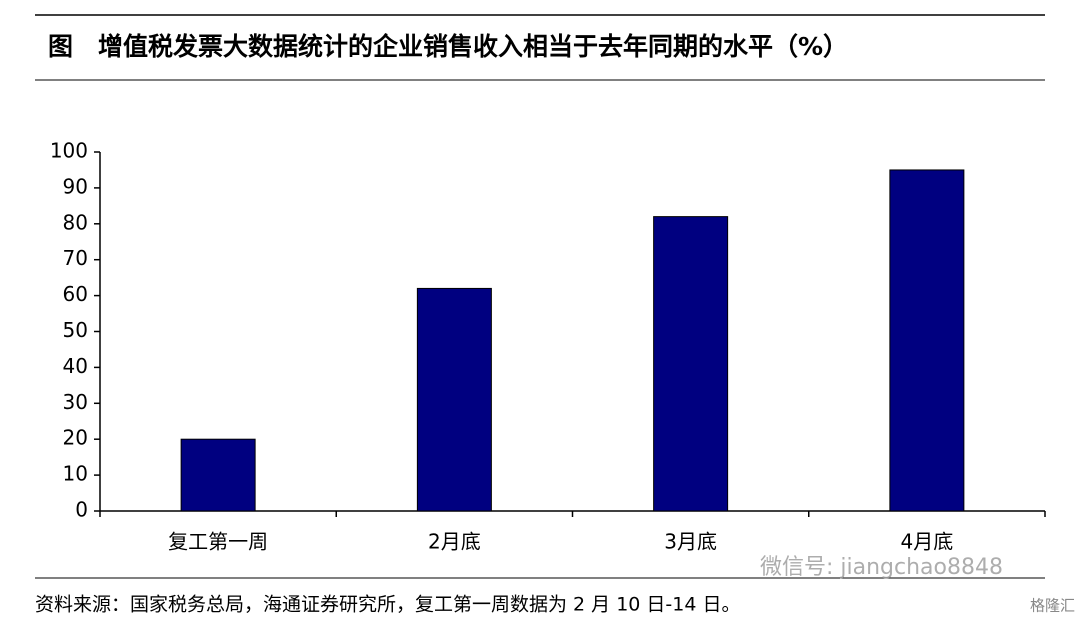  I want to click on y-tick-label: 50, so click(75, 330).